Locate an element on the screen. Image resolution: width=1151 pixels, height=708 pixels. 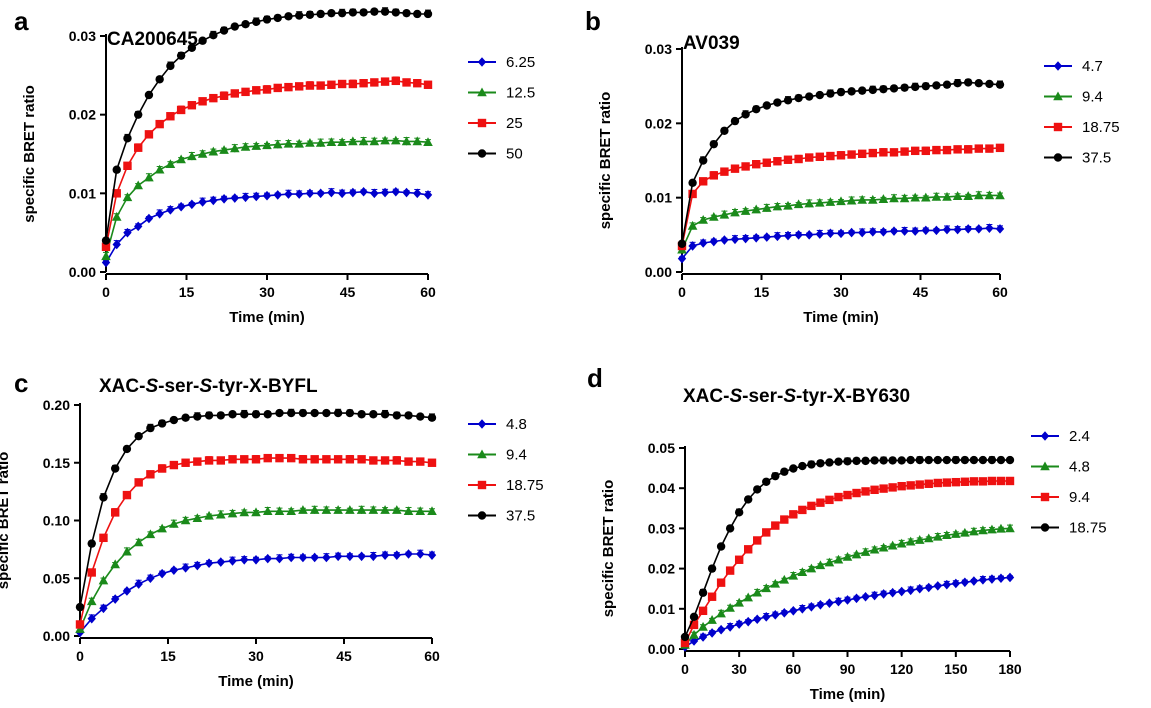
x-tick-label: 0 is located at coordinates (106, 292).